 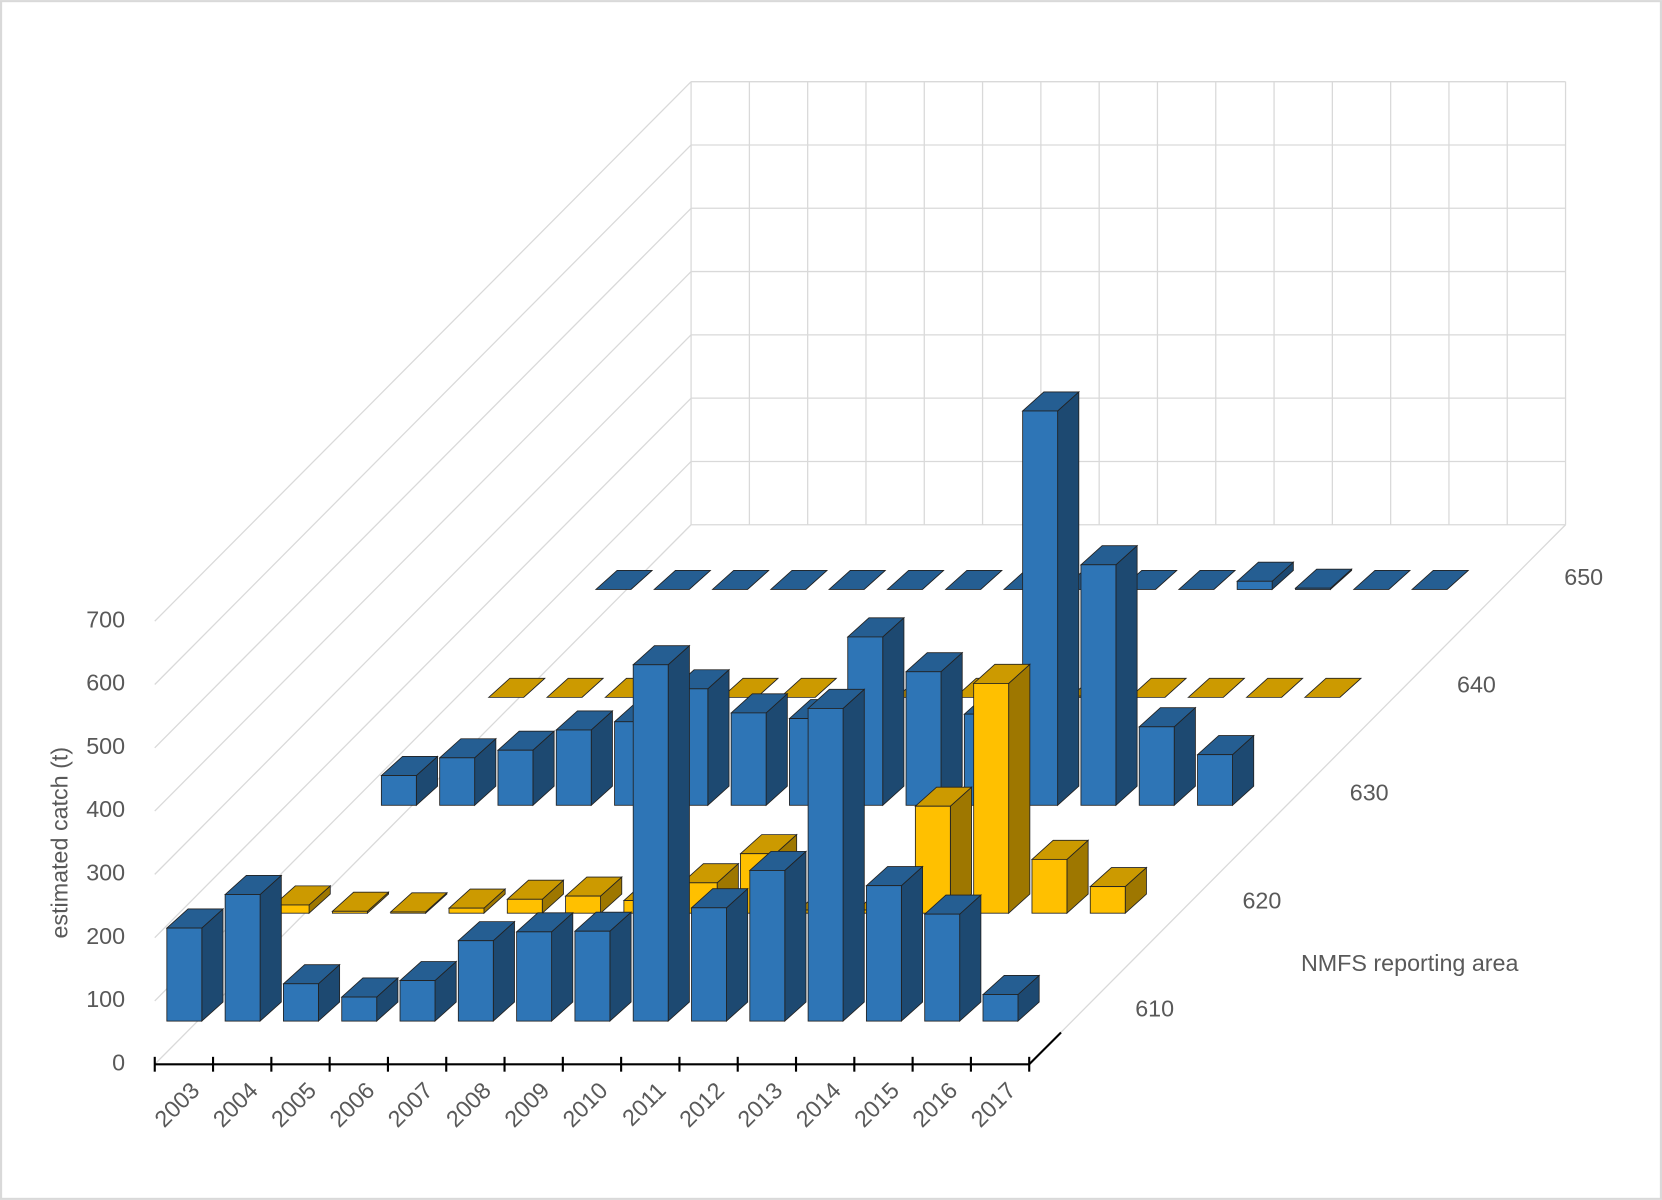 What do you see at coordinates (1583, 577) in the screenshot?
I see `series-label: 650` at bounding box center [1583, 577].